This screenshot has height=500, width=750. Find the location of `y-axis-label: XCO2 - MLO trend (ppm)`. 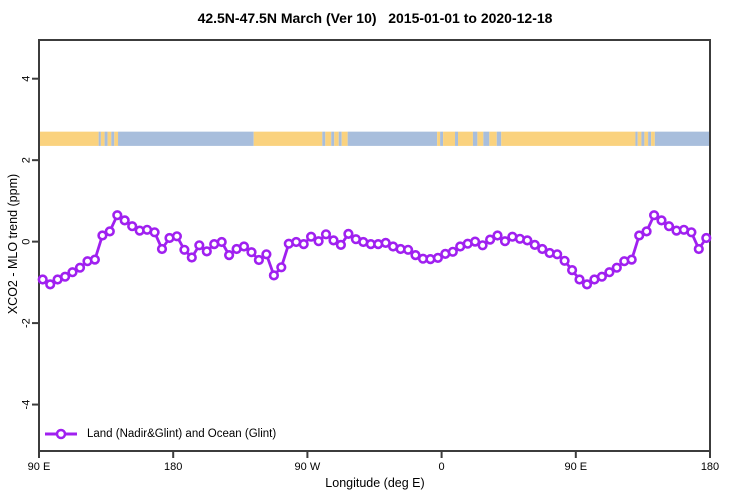

y-axis-label: XCO2 - MLO trend (ppm) is located at coordinates (13, 244).